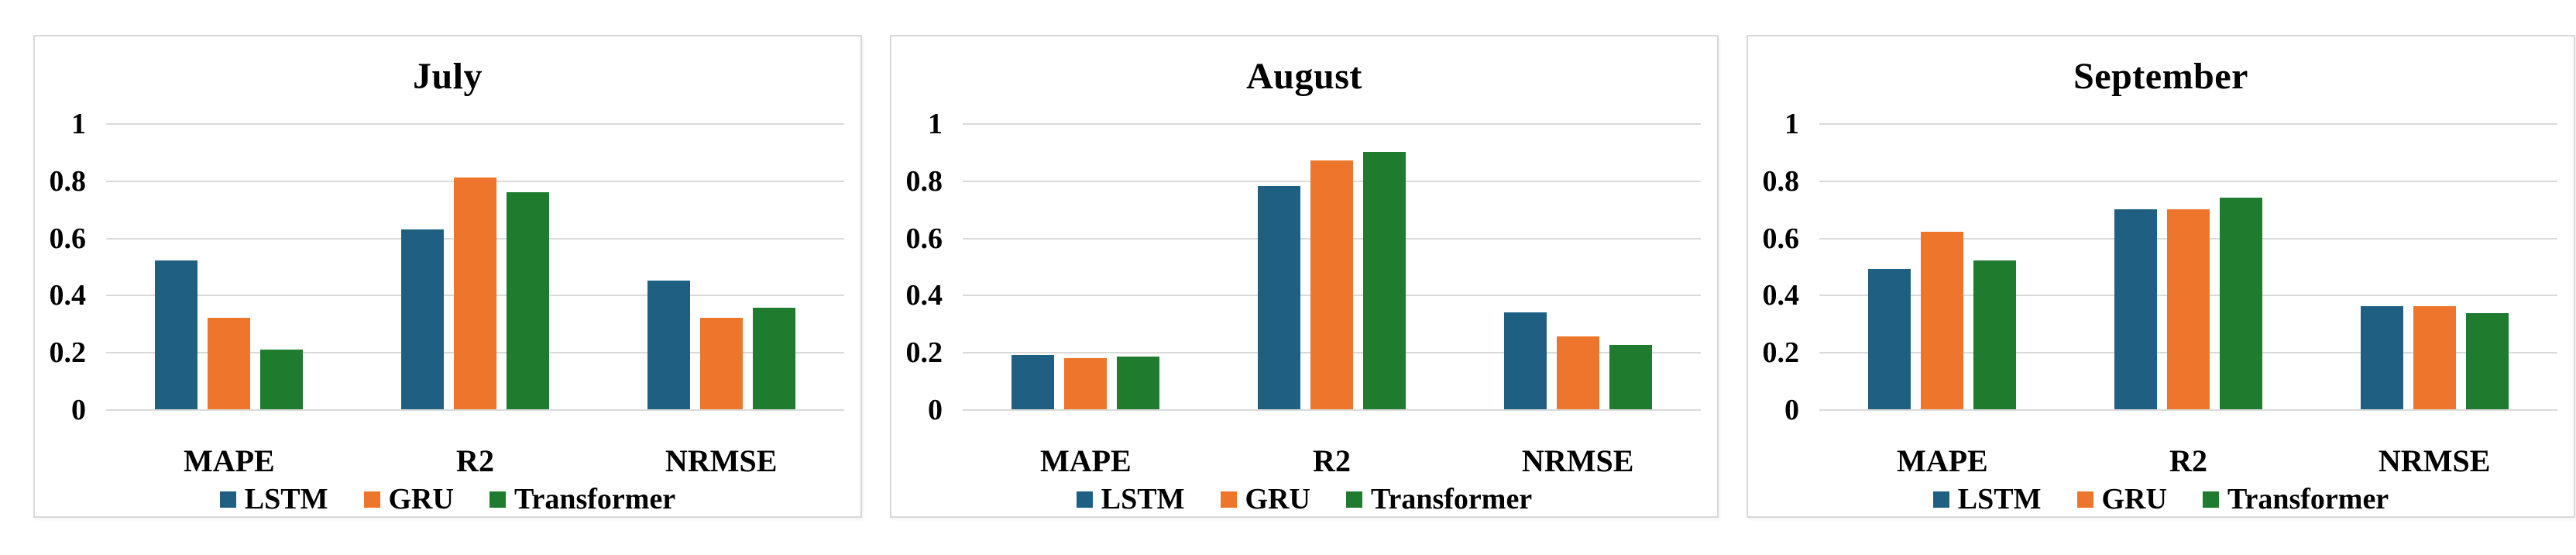 The height and width of the screenshot is (555, 2576). Describe the element at coordinates (1995, 334) in the screenshot. I see `bar-transformer-mape` at that location.